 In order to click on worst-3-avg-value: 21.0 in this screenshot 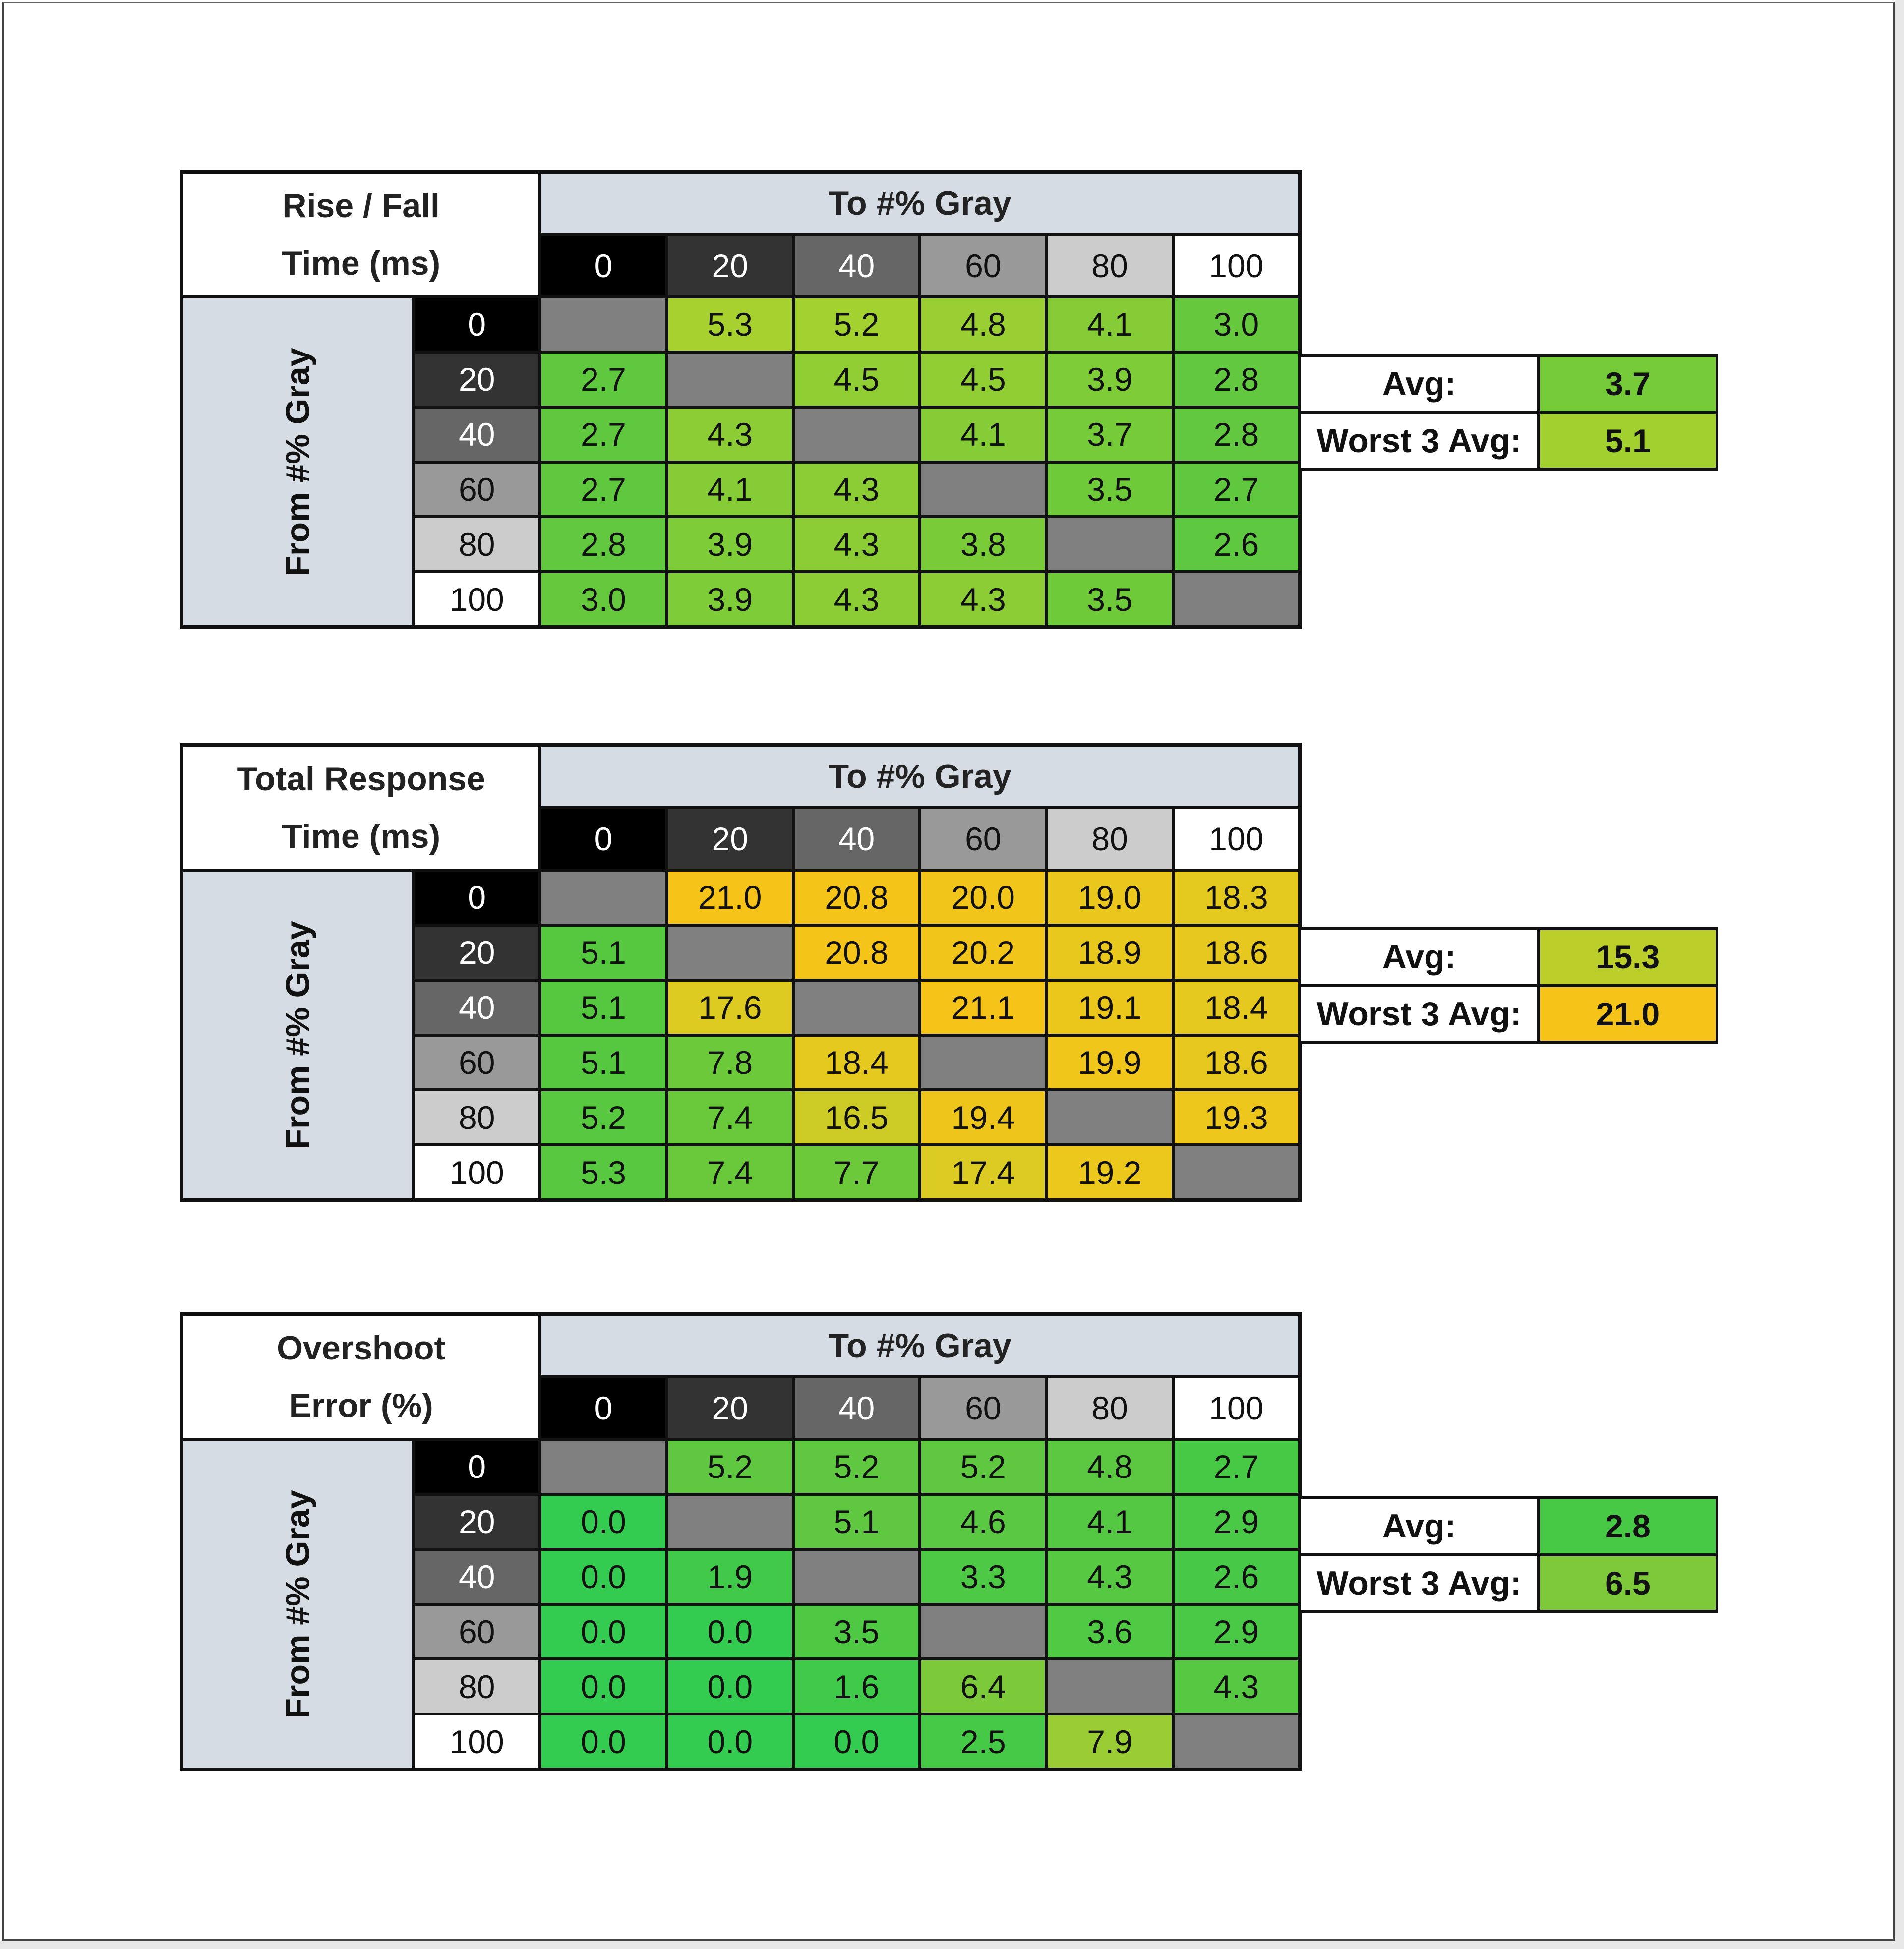, I will do `click(1628, 1014)`.